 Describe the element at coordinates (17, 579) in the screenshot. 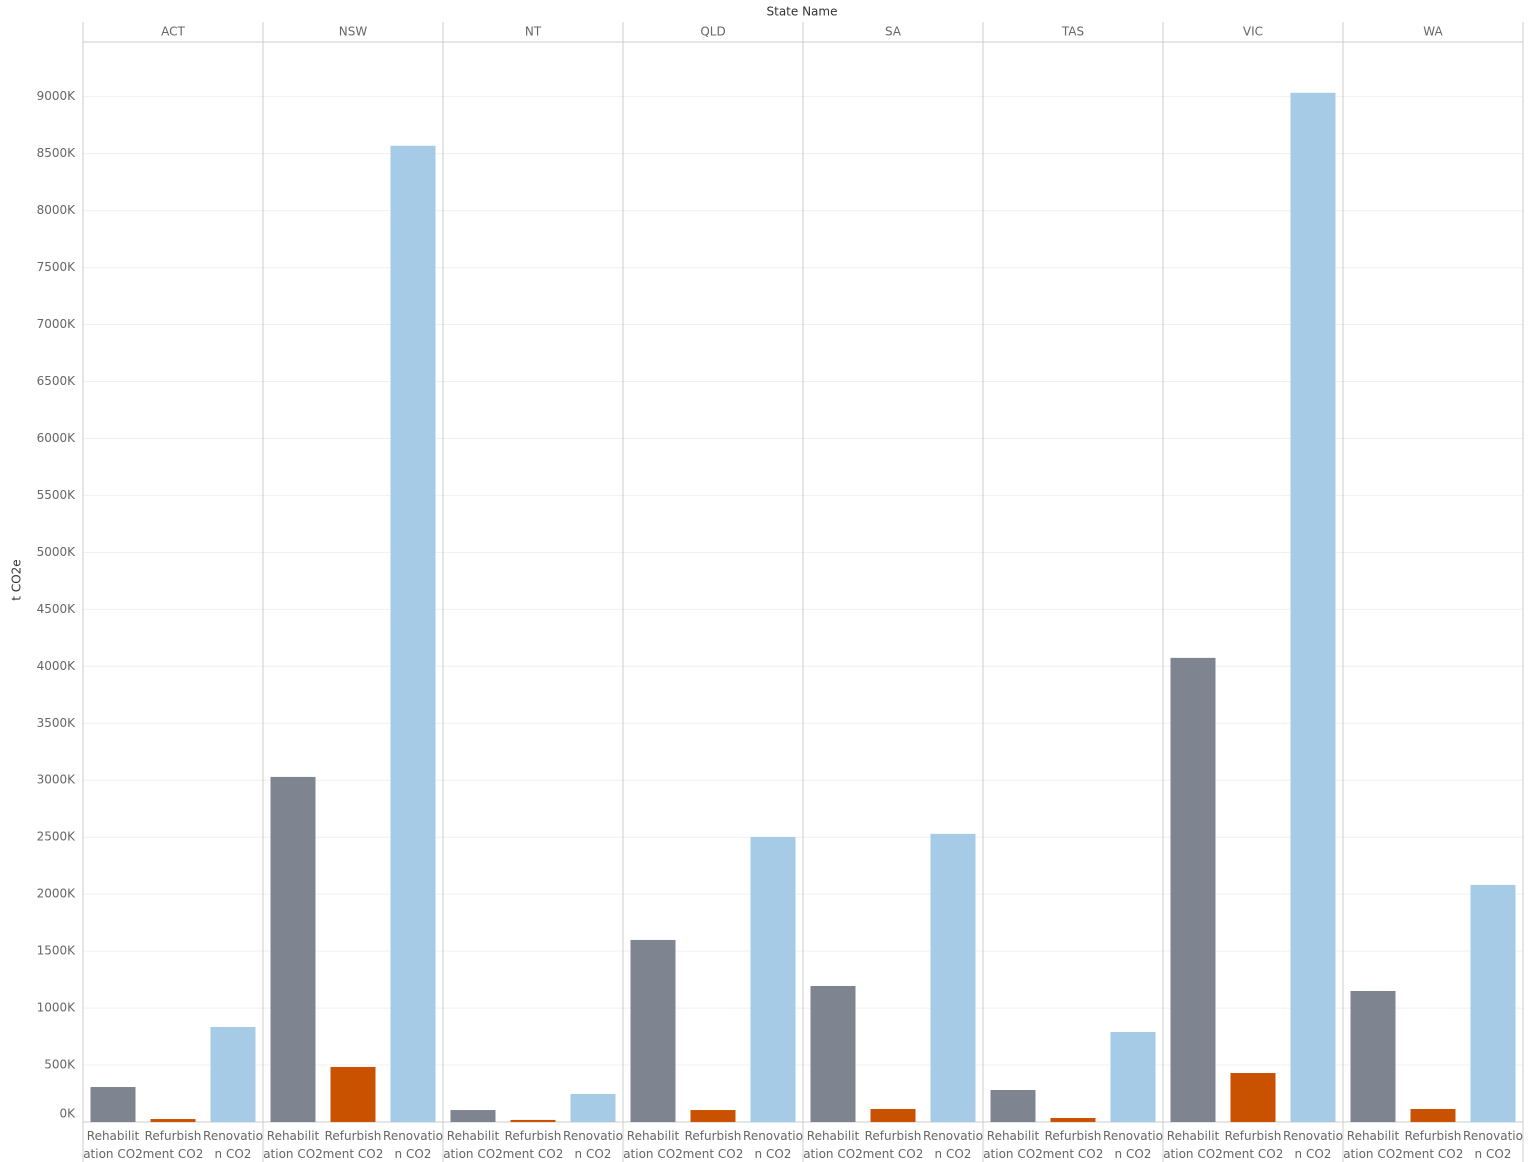

I see `y-axis-title: t CO2e` at that location.